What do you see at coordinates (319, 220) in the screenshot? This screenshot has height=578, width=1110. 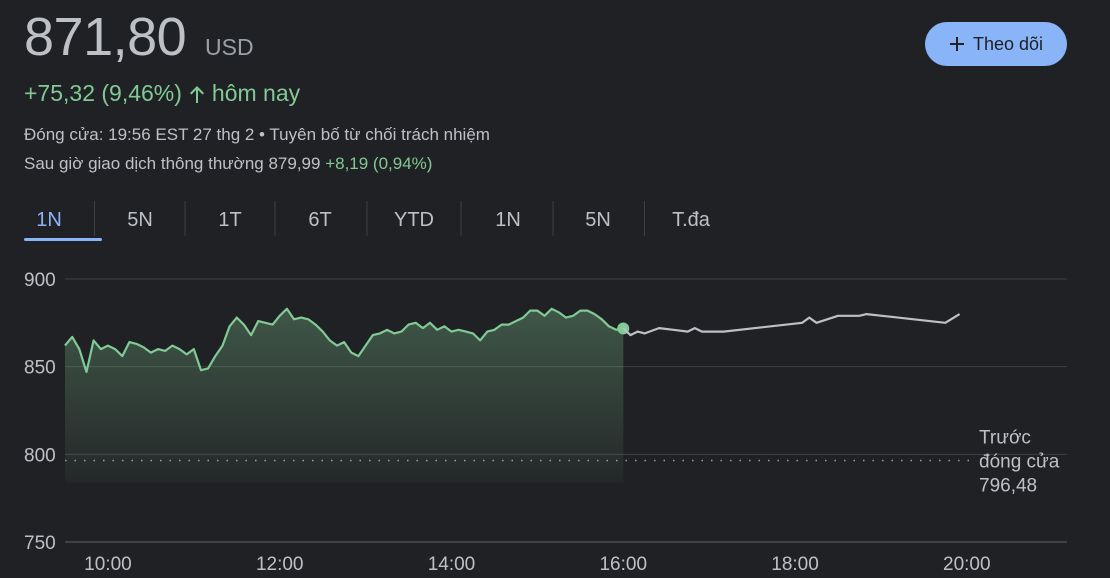 I see `tab: 6T` at bounding box center [319, 220].